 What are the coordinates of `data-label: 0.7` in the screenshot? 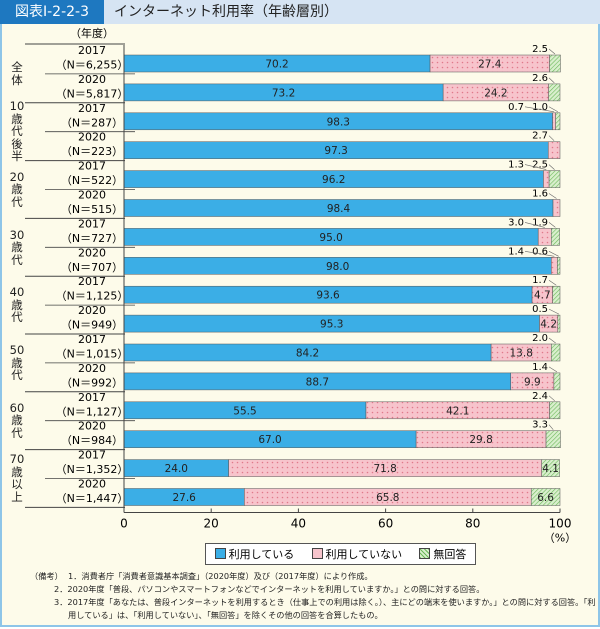 It's located at (516, 107).